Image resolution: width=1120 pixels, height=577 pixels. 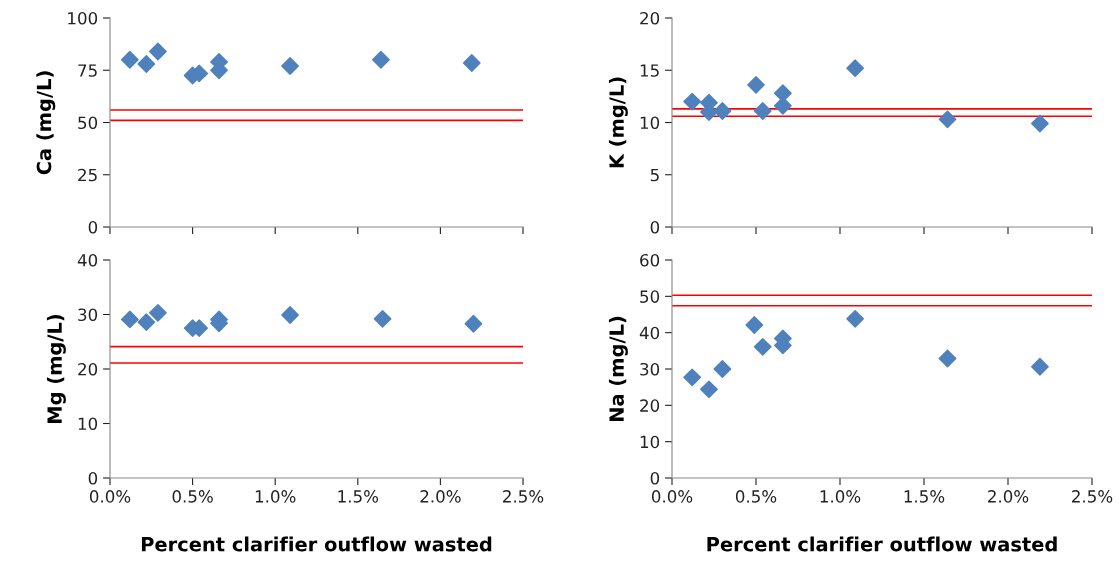 What do you see at coordinates (618, 122) in the screenshot?
I see `y-axis-title: K (mg/L)` at bounding box center [618, 122].